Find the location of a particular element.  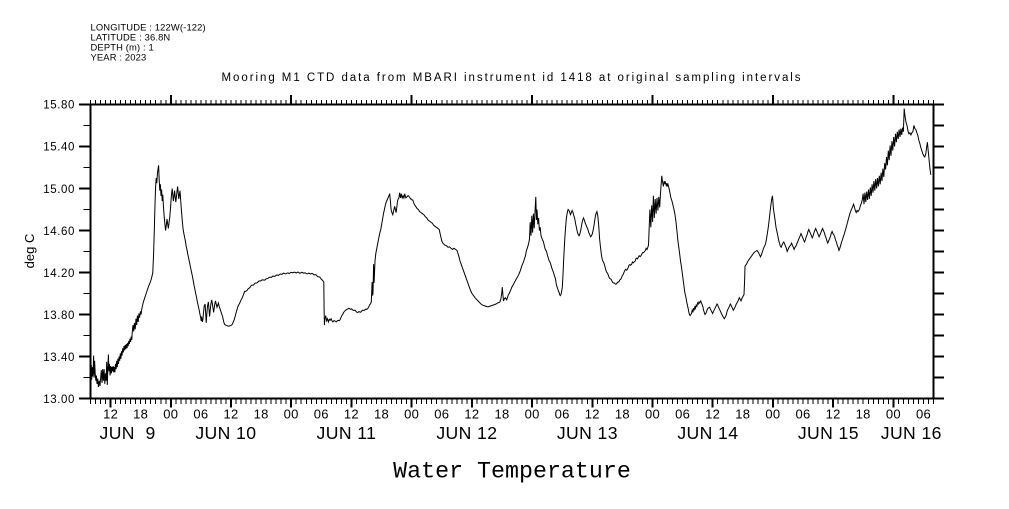

svg-text: JUN 9 is located at coordinates (128, 433).